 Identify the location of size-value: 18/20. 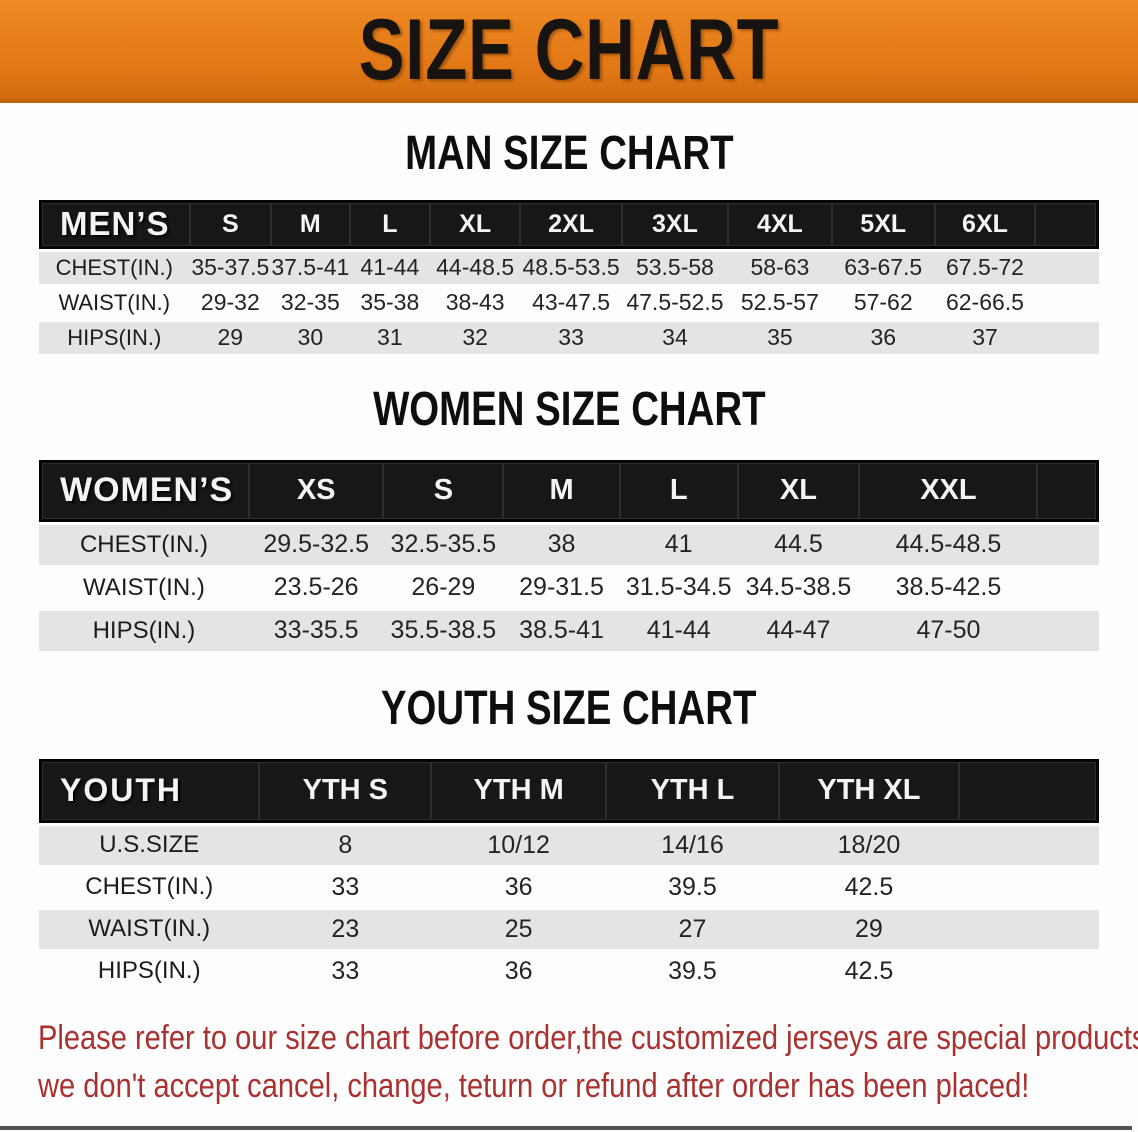
(869, 845).